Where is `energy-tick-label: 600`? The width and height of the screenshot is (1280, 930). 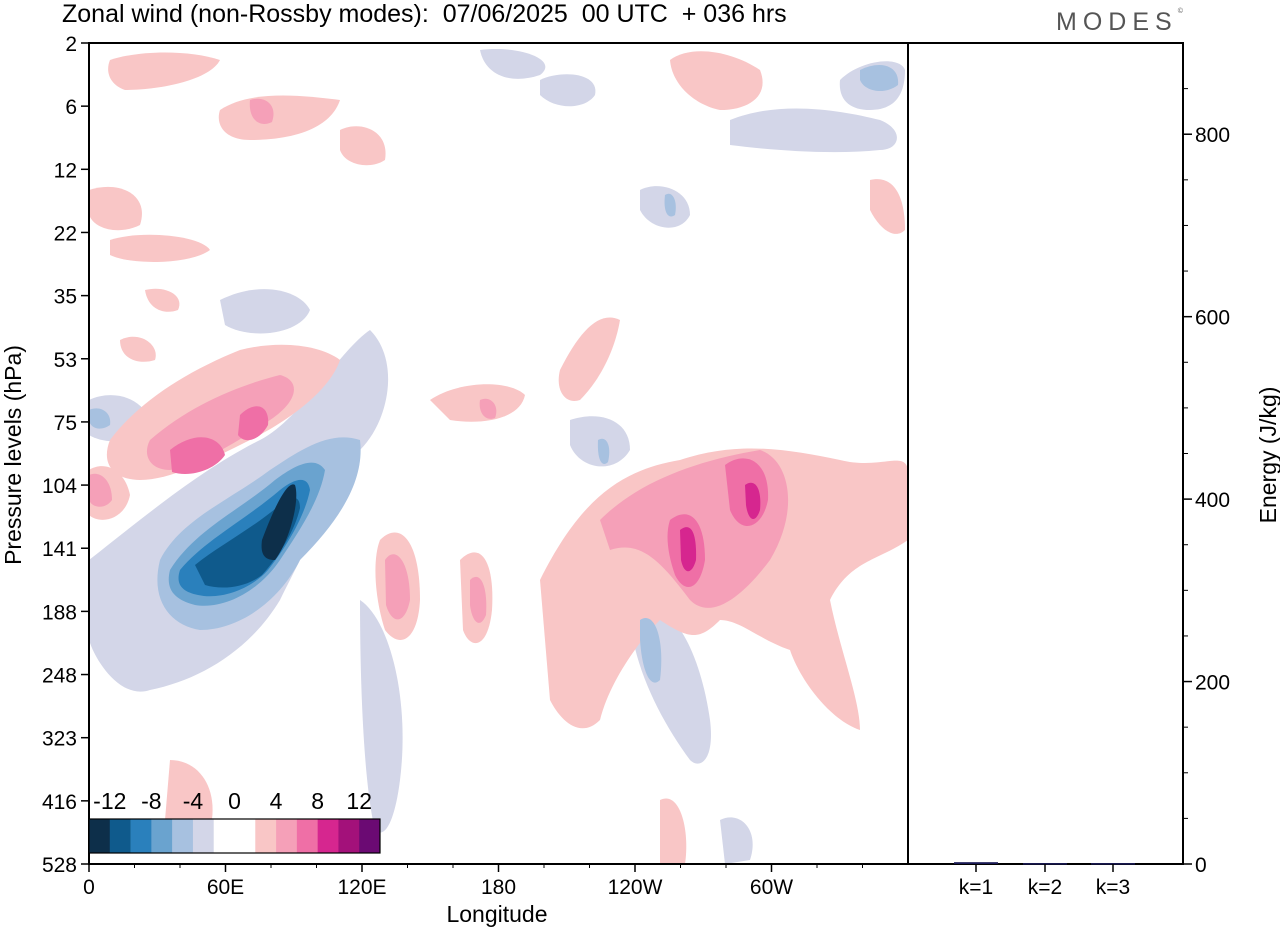
energy-tick-label: 600 is located at coordinates (1212, 318).